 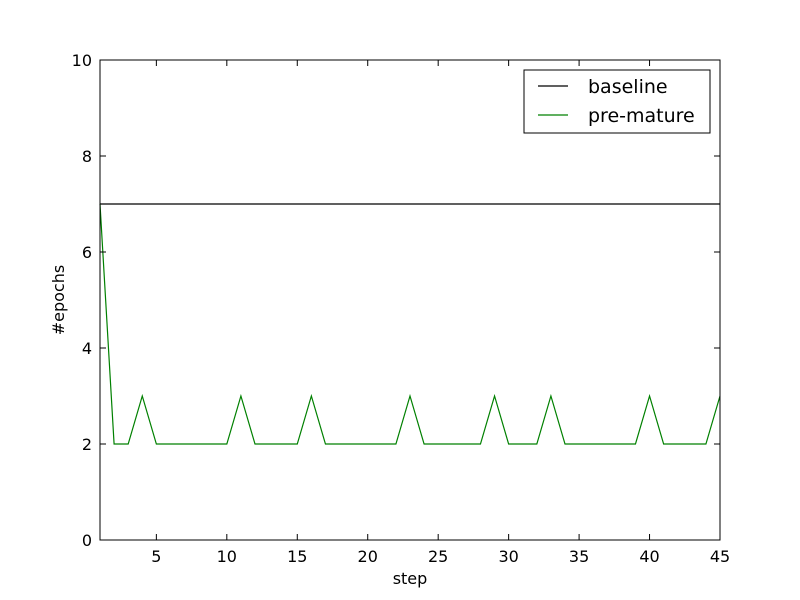 What do you see at coordinates (227, 556) in the screenshot?
I see `x-tick-label: 10` at bounding box center [227, 556].